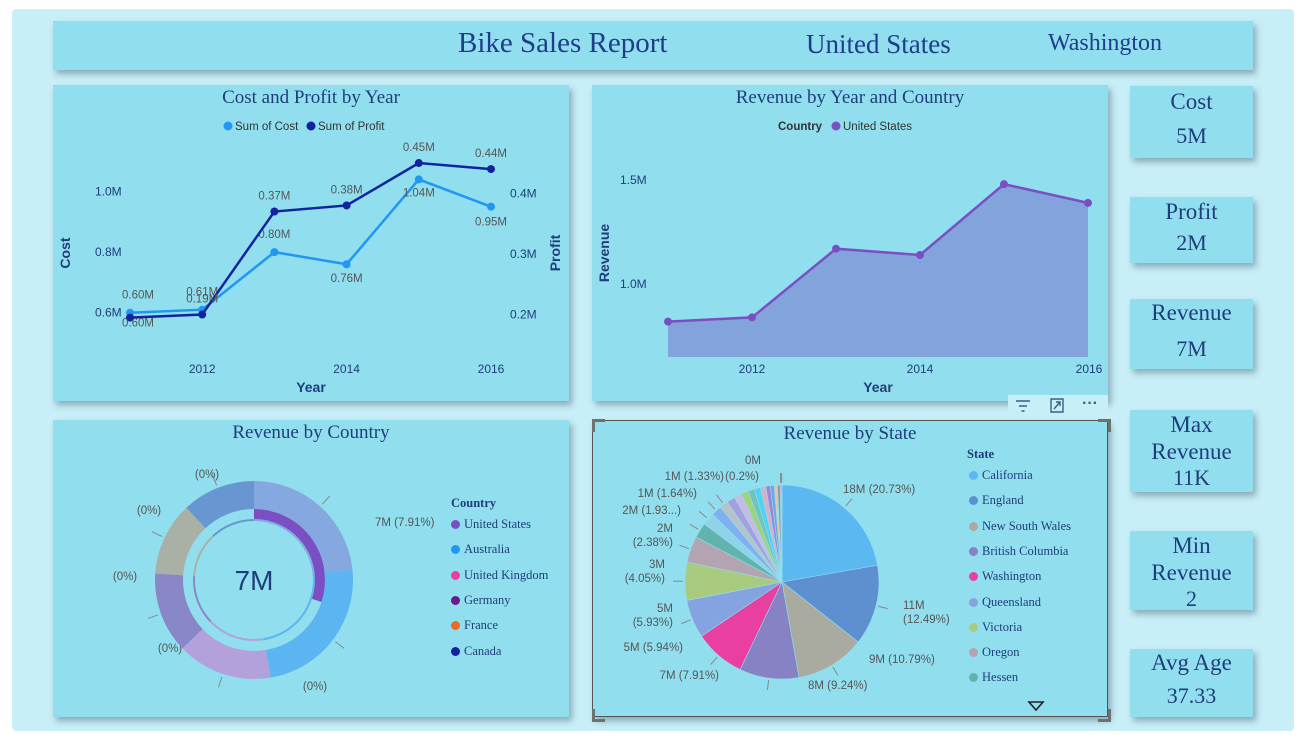  Describe the element at coordinates (879, 490) in the screenshot. I see `pie-label-0: 18M (20.73%)` at that location.